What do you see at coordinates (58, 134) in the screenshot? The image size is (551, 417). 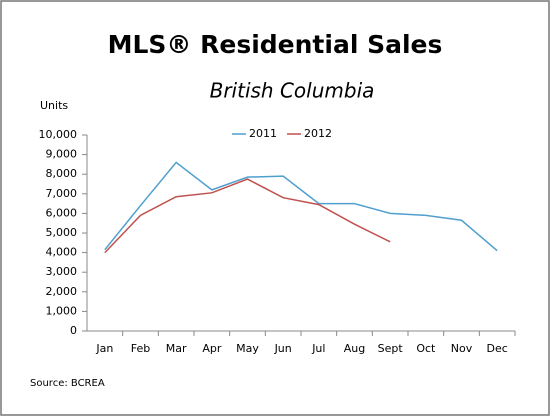 I see `y-tick-label: 10,000` at bounding box center [58, 134].